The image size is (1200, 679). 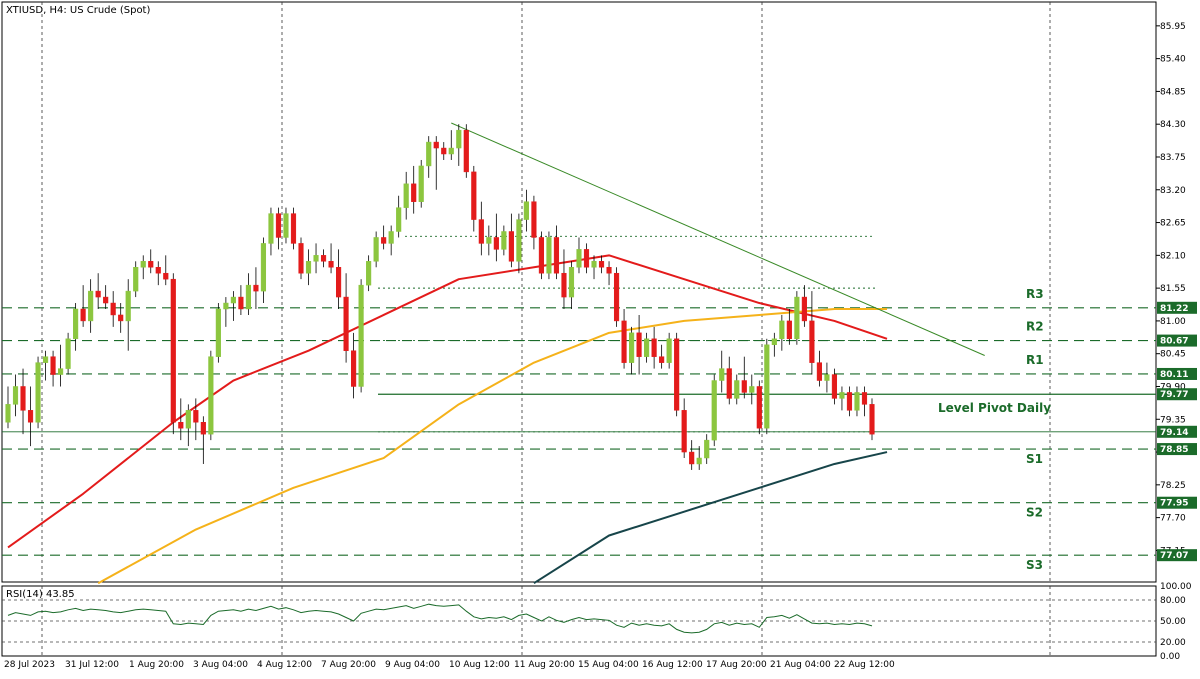 I want to click on y-tick-label: 82.10, so click(x=1173, y=256).